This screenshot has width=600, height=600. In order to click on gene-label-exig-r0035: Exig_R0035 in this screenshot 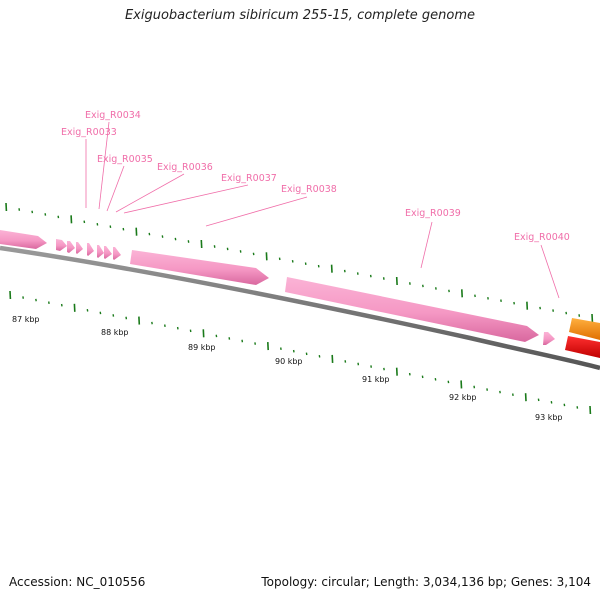, I will do `click(125, 159)`.